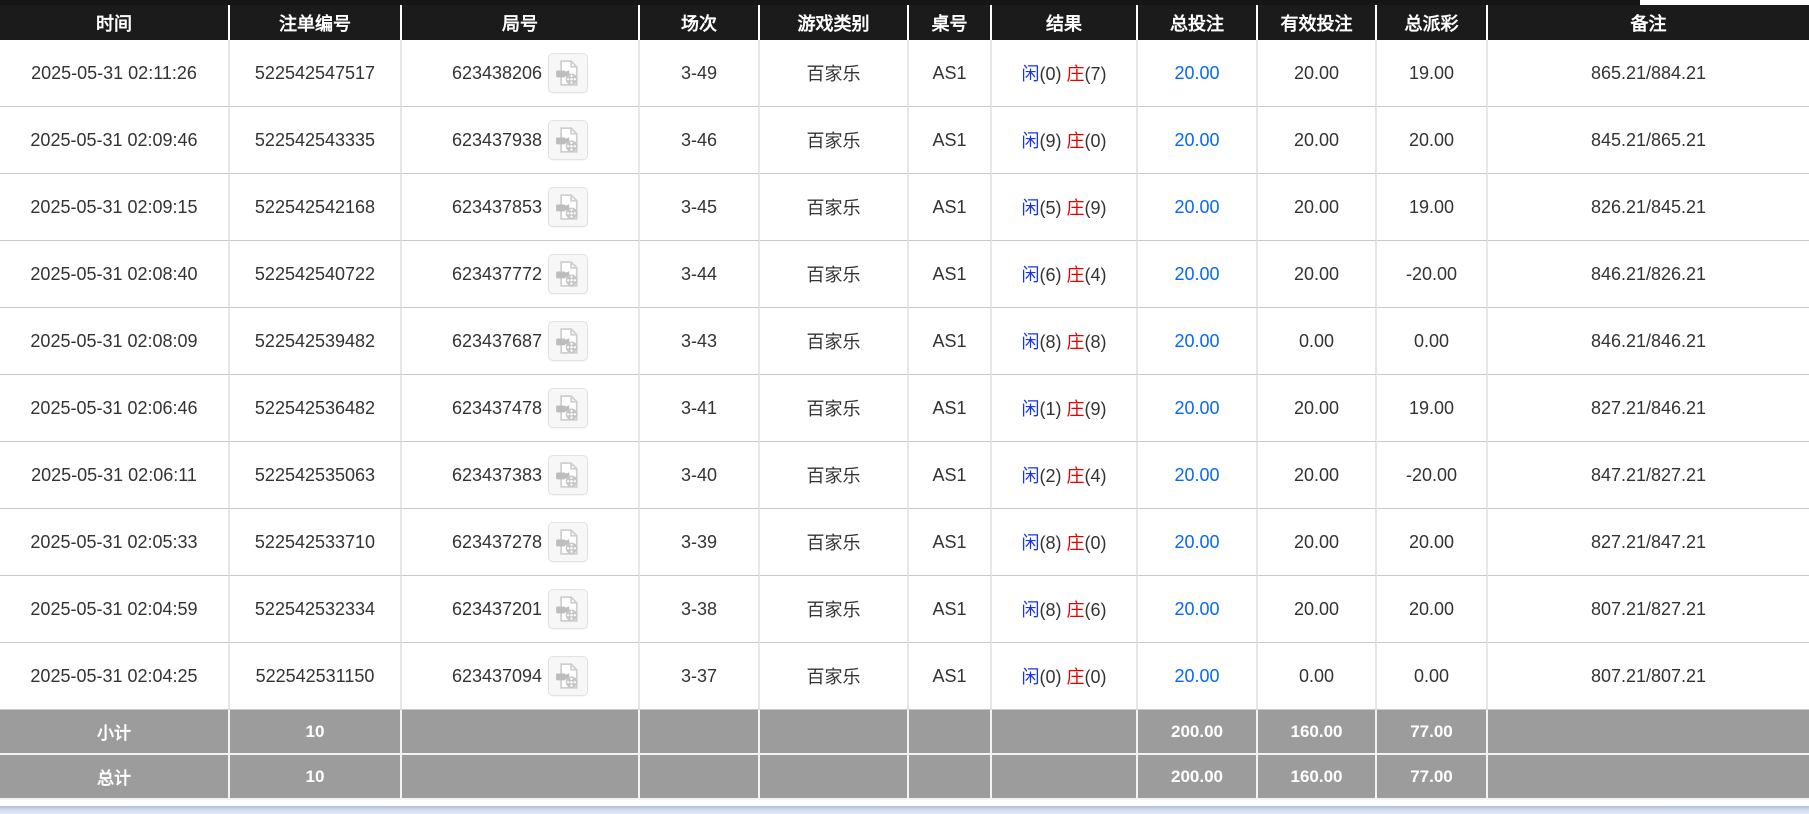  What do you see at coordinates (1648, 542) in the screenshot?
I see `cell-remark: 827.21/847.21` at bounding box center [1648, 542].